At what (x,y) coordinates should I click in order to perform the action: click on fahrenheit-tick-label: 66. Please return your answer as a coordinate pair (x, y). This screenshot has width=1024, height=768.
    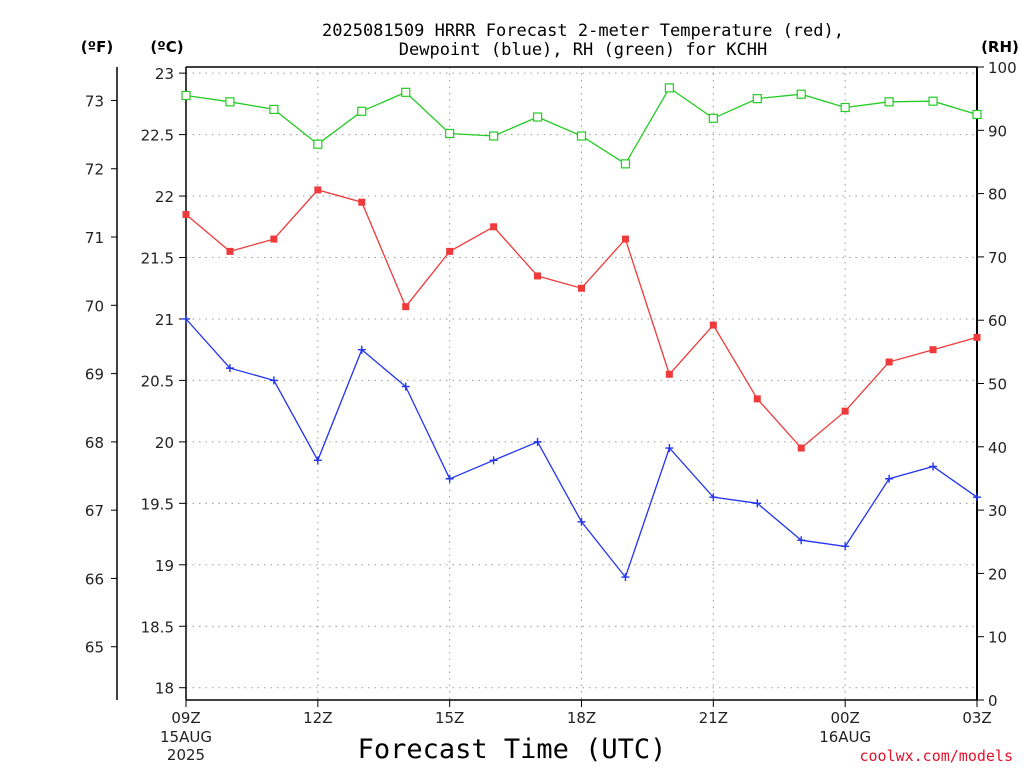
    Looking at the image, I should click on (94, 579).